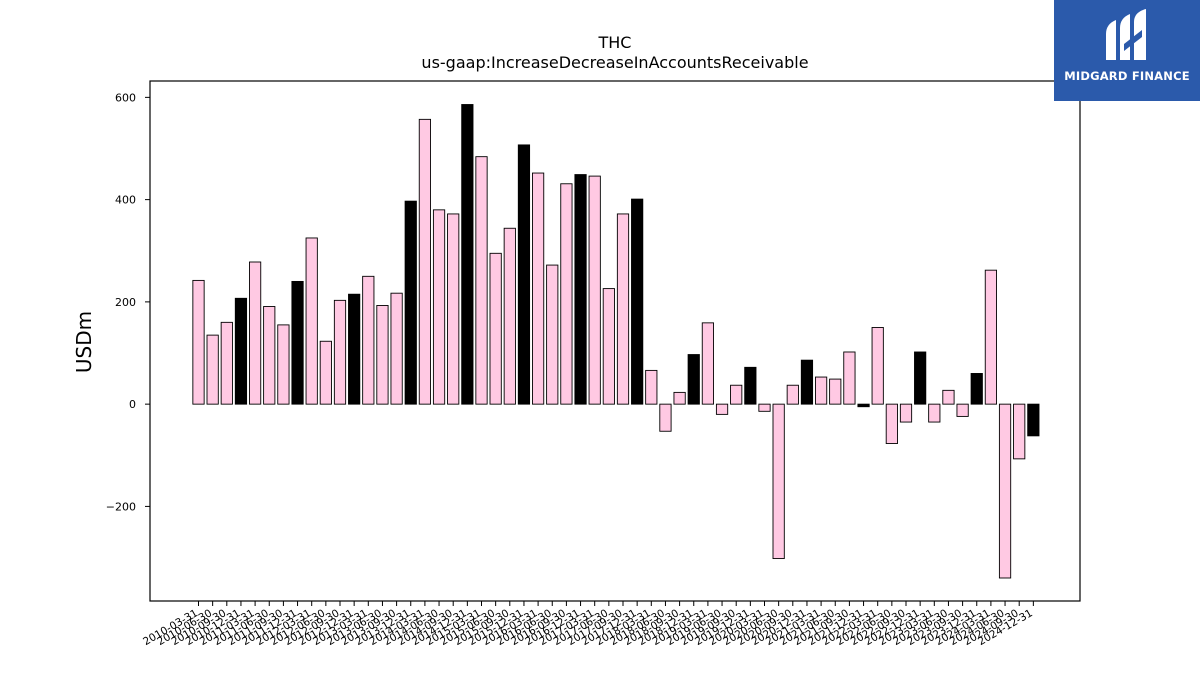 The image size is (1200, 675). I want to click on y-tick-label: 400, so click(125, 200).